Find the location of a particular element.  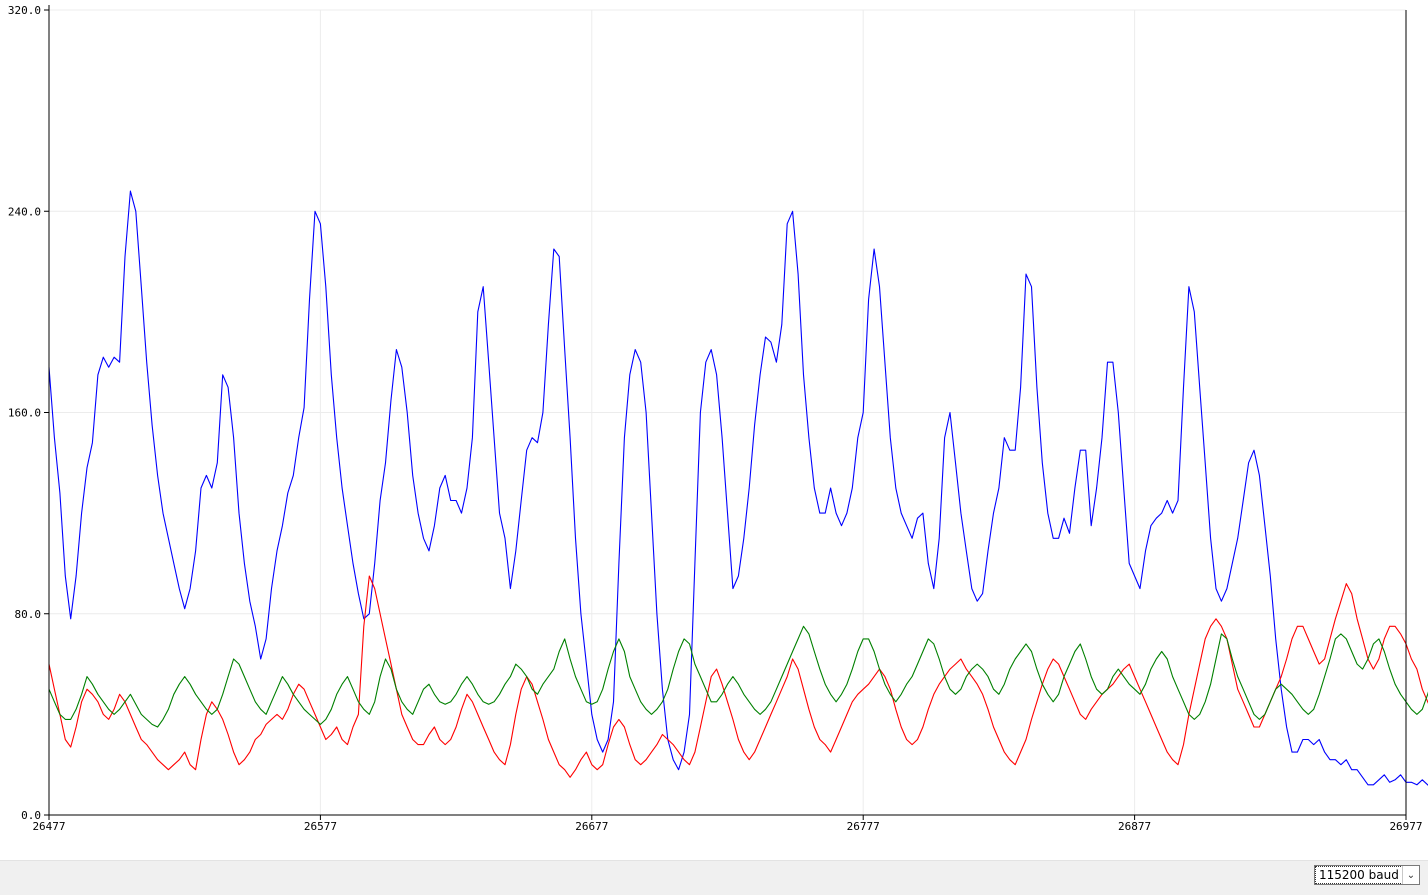

y-tick-label: 240.0 is located at coordinates (24, 211).